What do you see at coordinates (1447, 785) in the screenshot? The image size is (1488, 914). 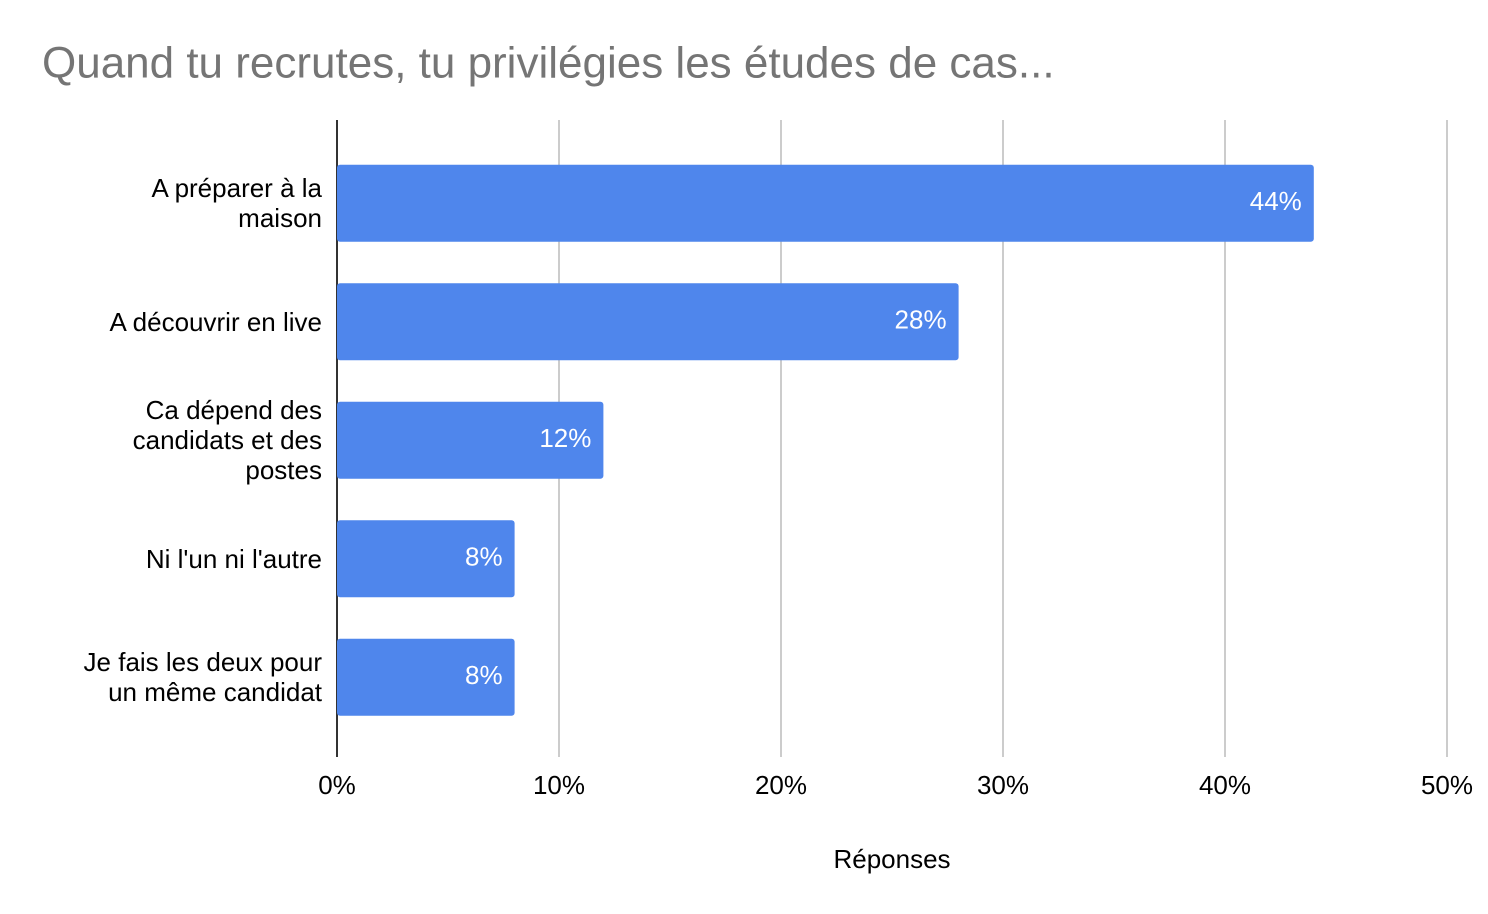 I see `x-tick-label: 50%` at bounding box center [1447, 785].